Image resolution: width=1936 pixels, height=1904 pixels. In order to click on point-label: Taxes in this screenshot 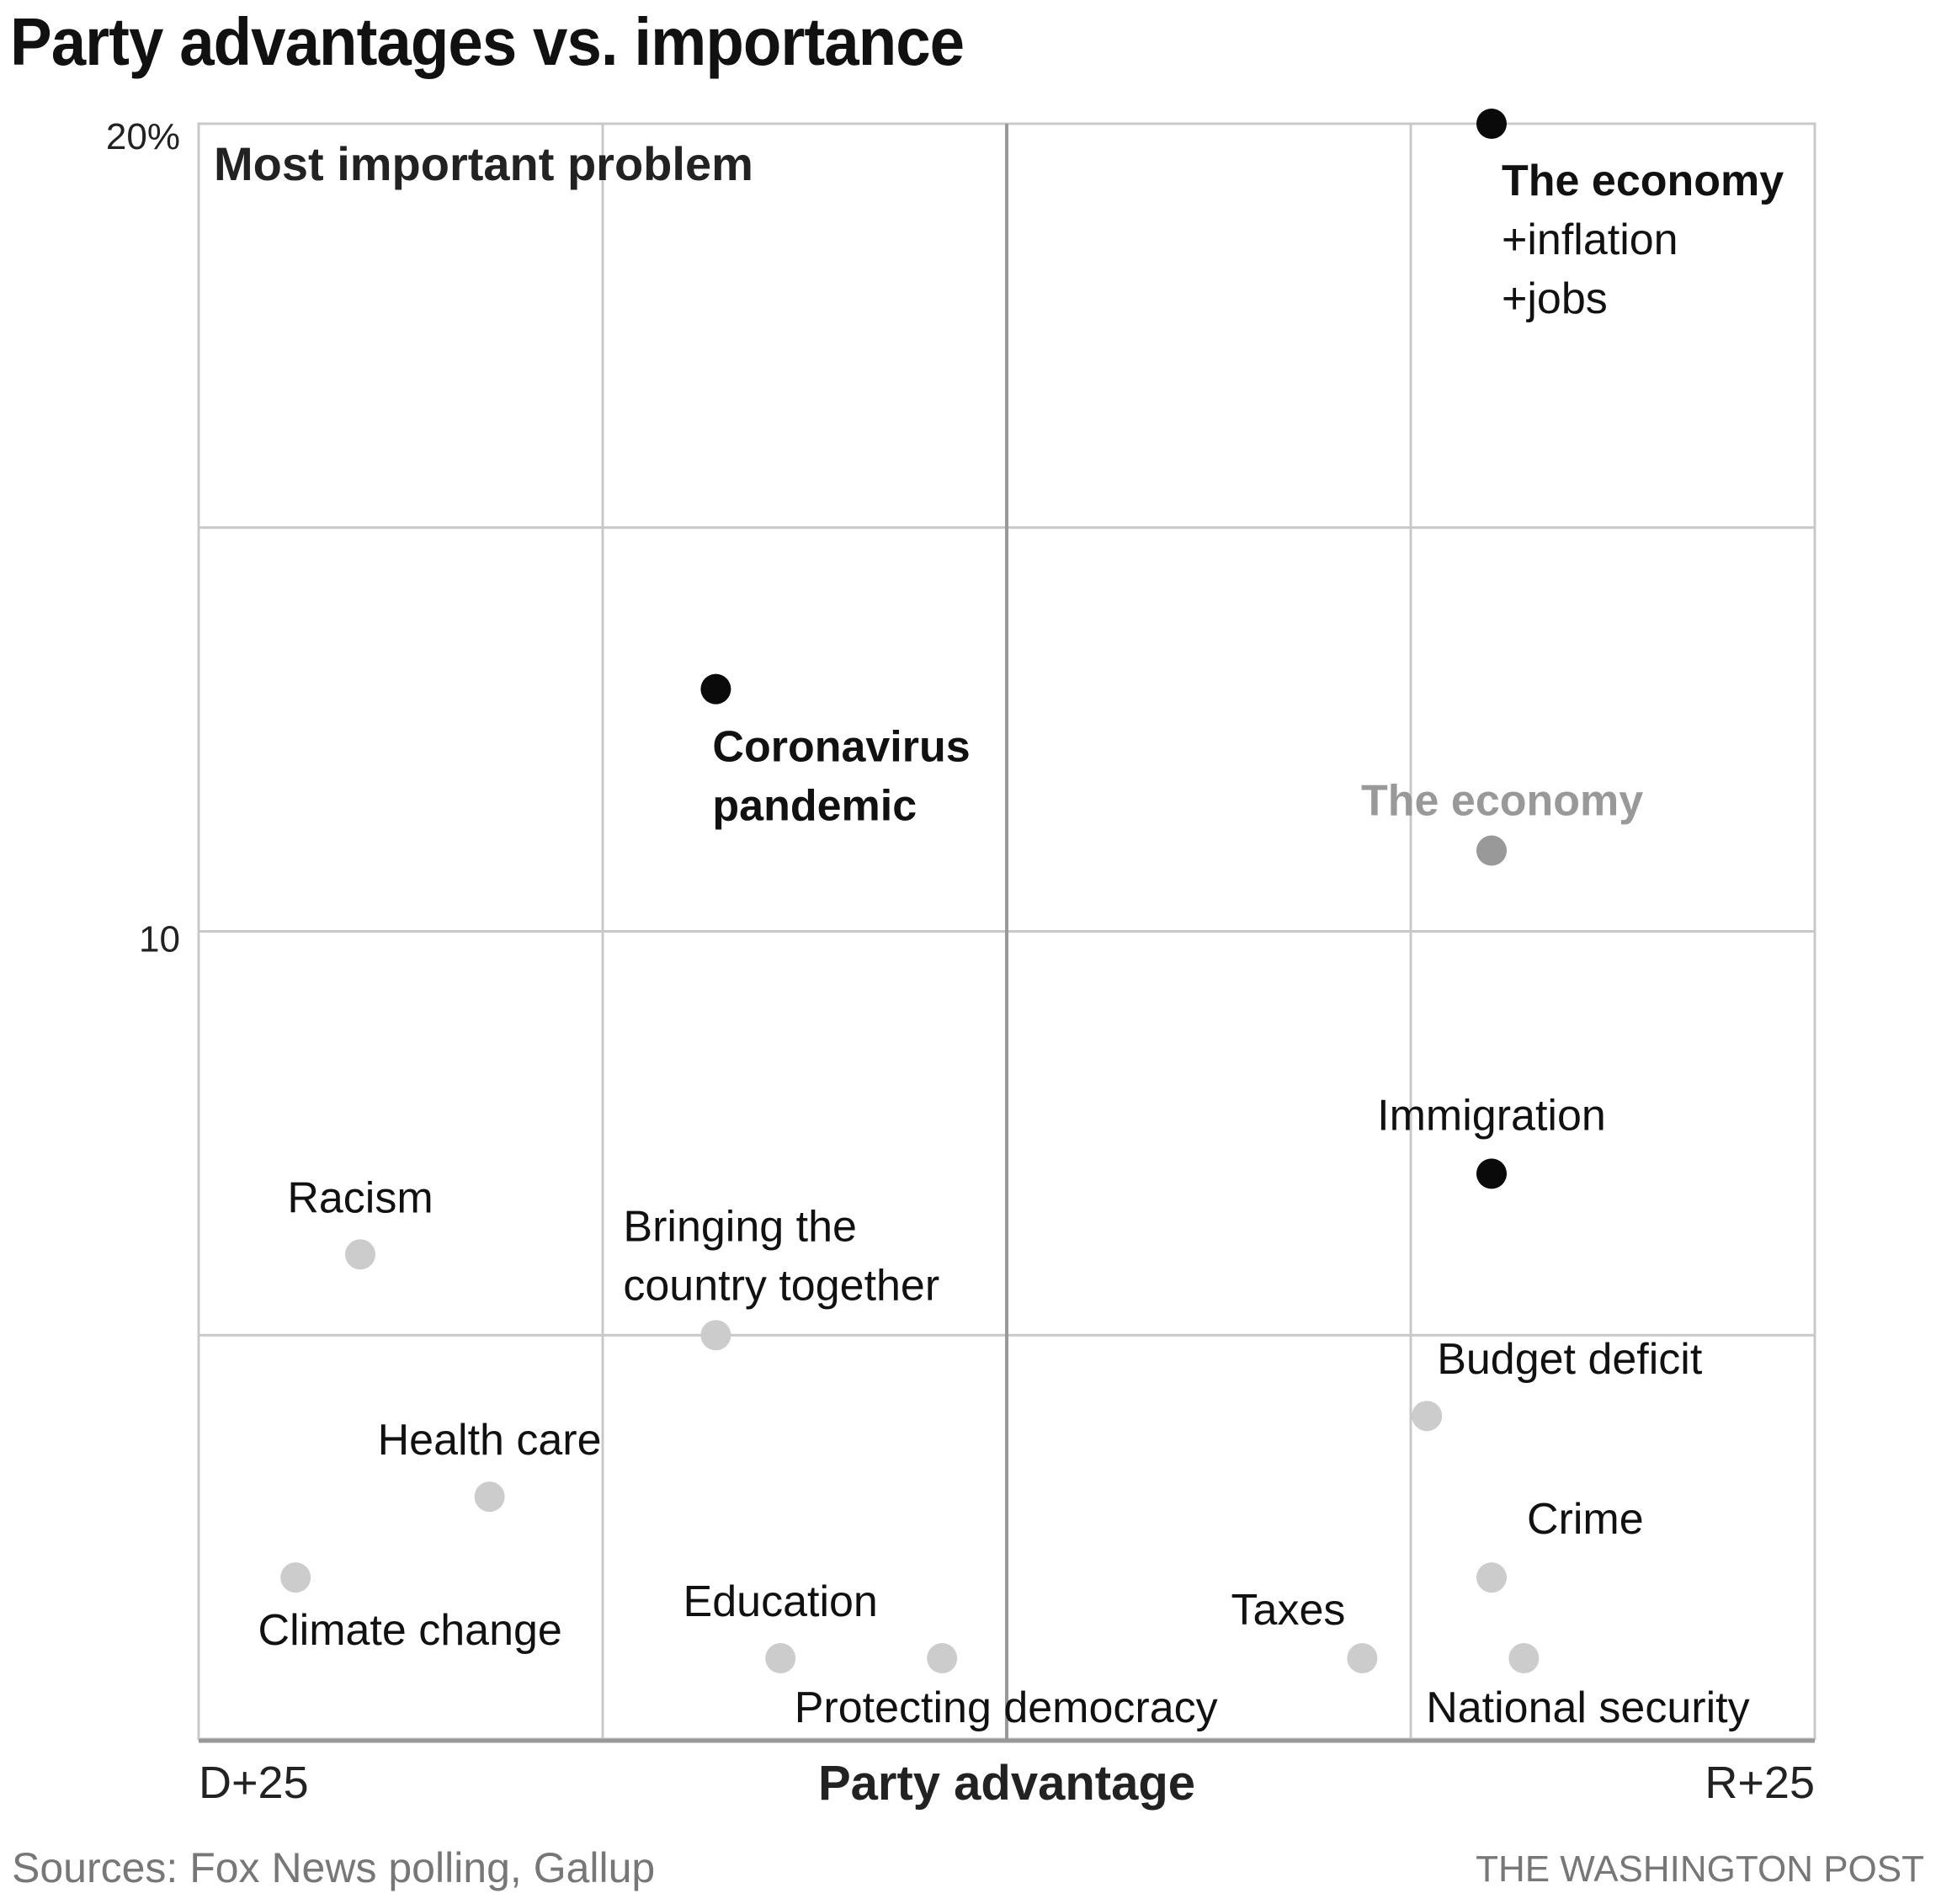, I will do `click(1289, 1610)`.